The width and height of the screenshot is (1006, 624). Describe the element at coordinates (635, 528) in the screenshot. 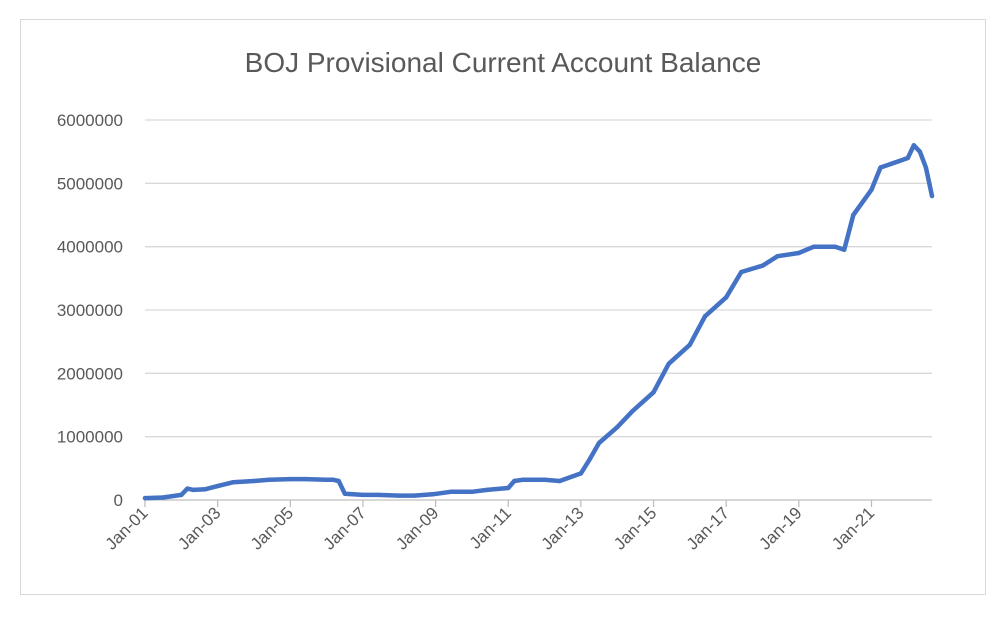

I see `x-tick-label: Jan-15` at that location.